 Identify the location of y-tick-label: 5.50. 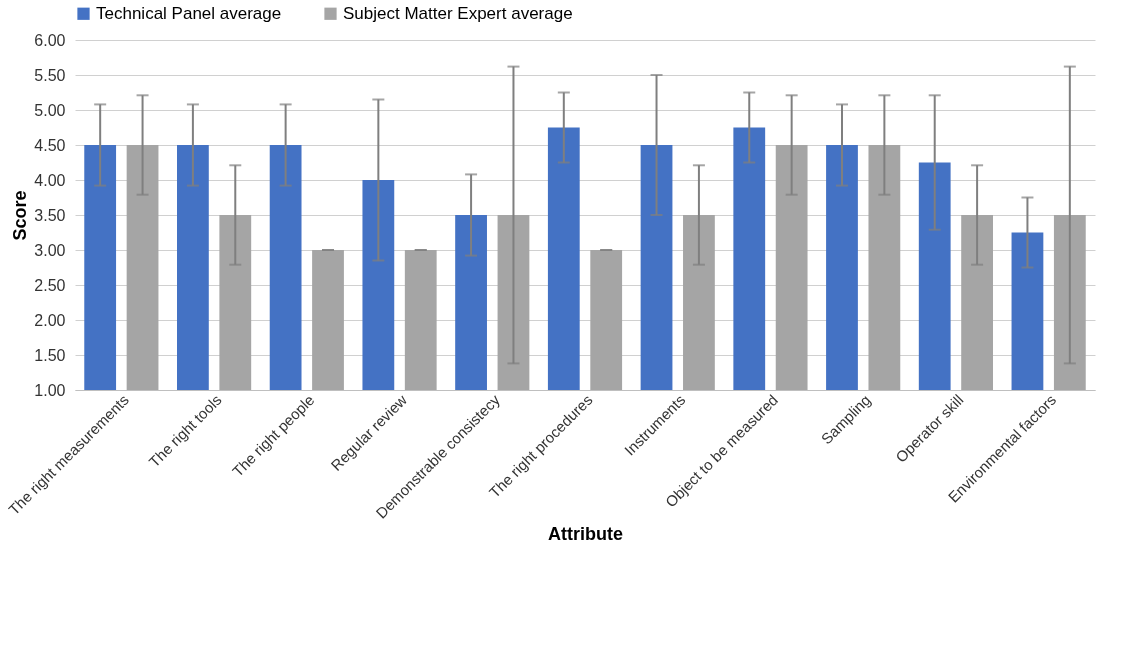
(50, 75).